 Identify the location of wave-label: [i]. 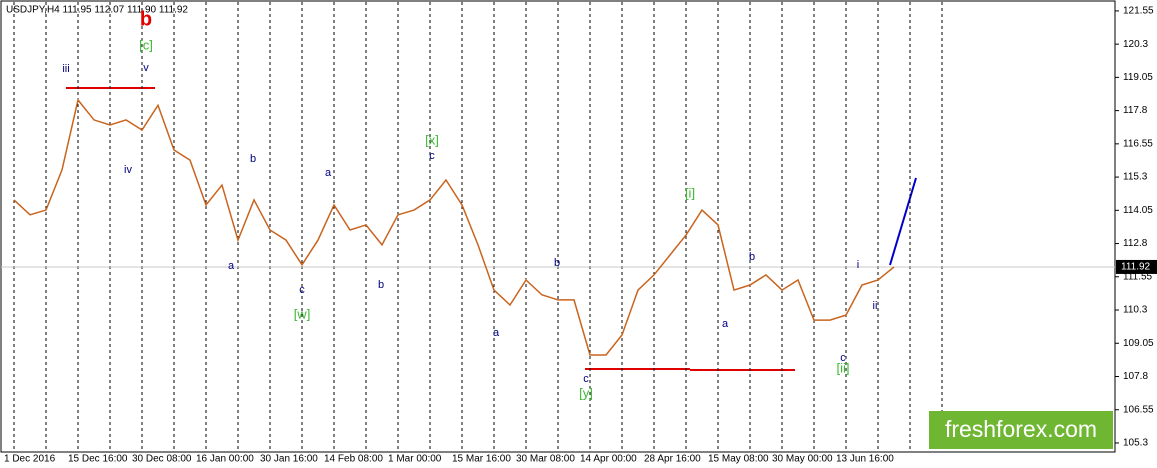
(690, 192).